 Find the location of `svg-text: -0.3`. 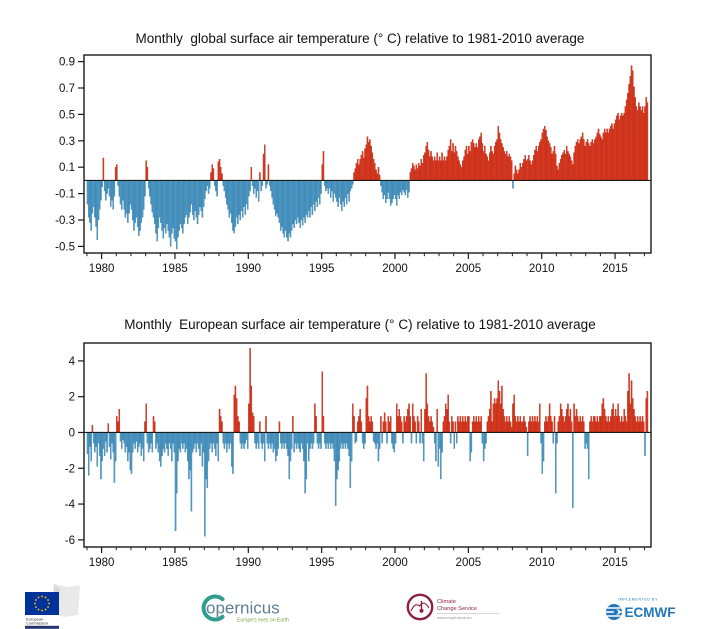

svg-text: -0.3 is located at coordinates (65, 221).